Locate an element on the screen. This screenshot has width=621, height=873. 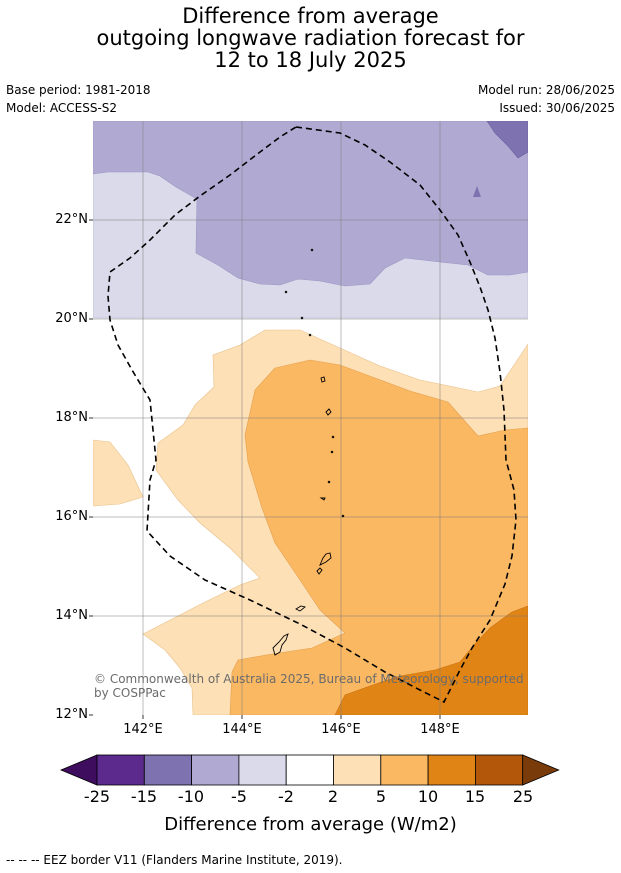
base-period: Base period: 1981-2018 is located at coordinates (78, 90).